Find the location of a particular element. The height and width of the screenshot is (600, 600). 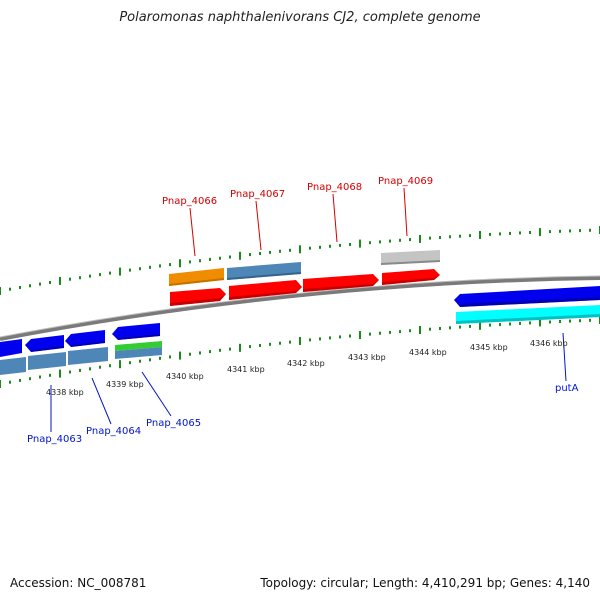

gene-pnap-4064-steel-b is located at coordinates (88, 356).